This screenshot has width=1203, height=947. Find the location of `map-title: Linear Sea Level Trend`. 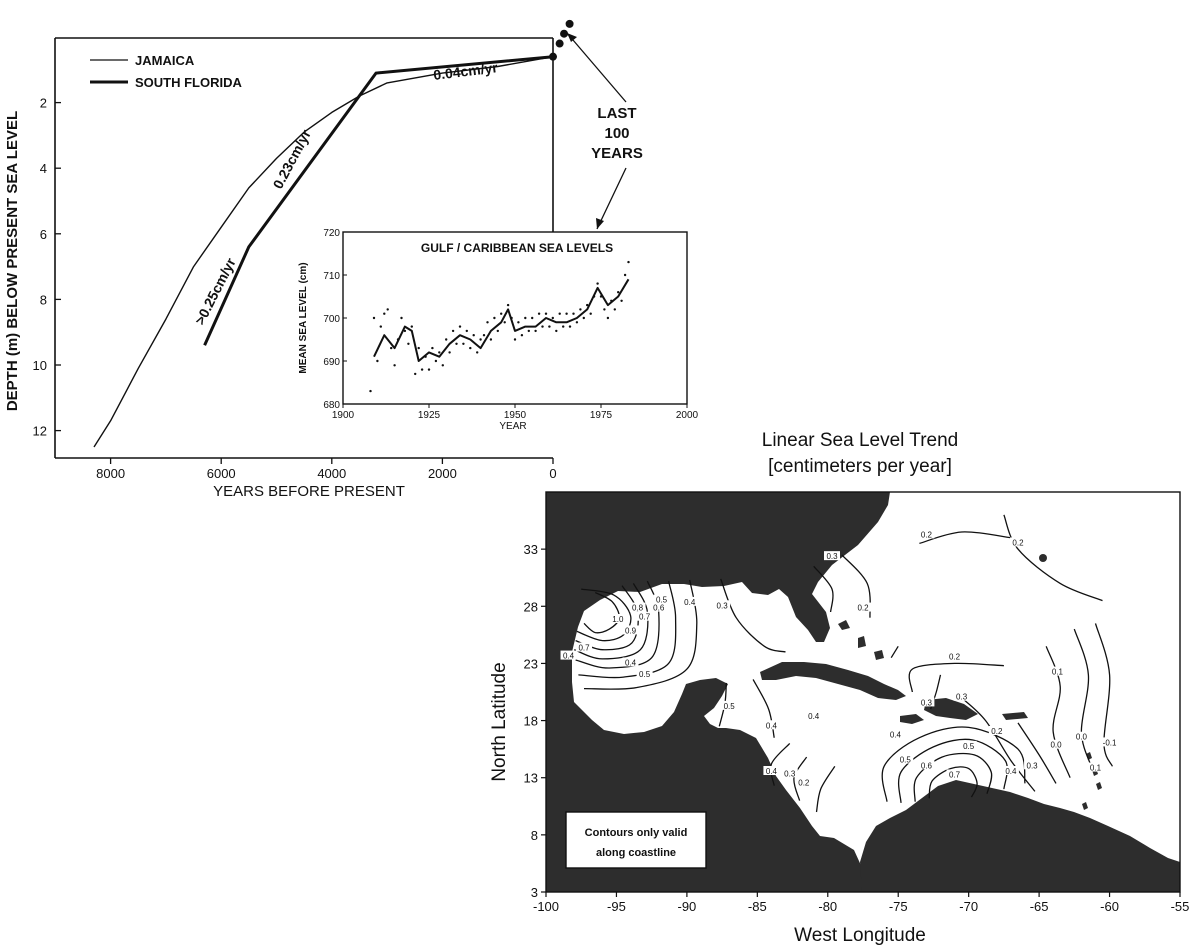

map-title: Linear Sea Level Trend is located at coordinates (860, 440).